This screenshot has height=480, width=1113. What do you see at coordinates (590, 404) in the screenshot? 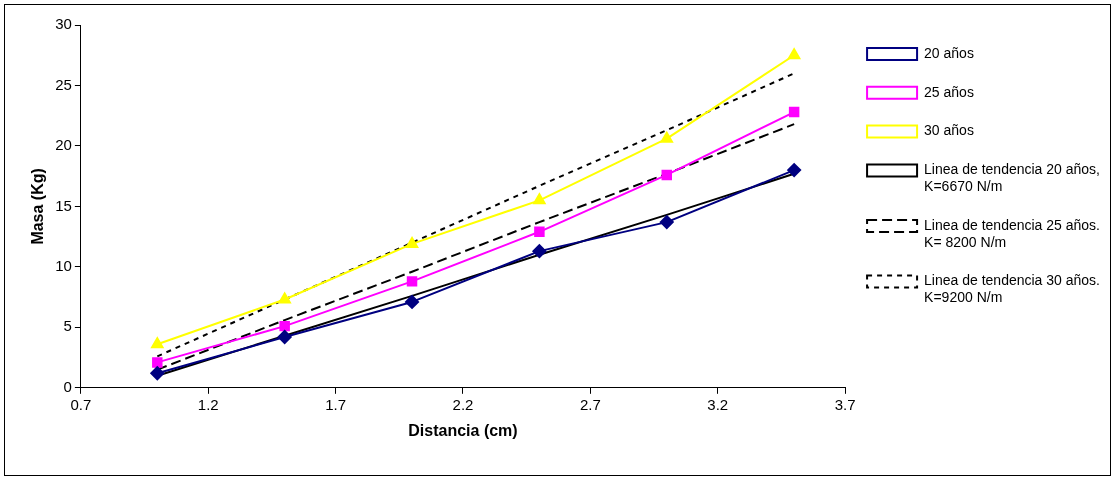
I see `x-tick-label: 2.7` at bounding box center [590, 404].